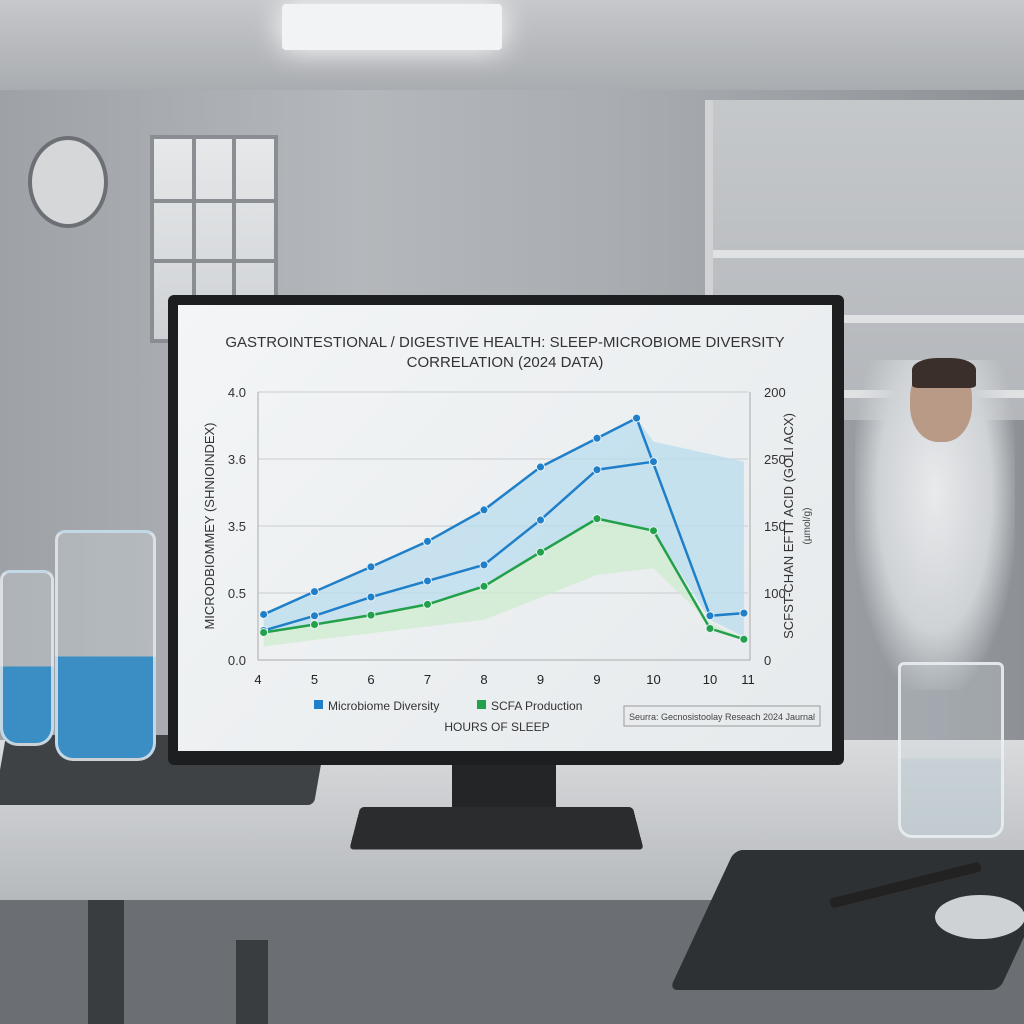  What do you see at coordinates (237, 526) in the screenshot?
I see `y-left-tick-label: 3.5` at bounding box center [237, 526].